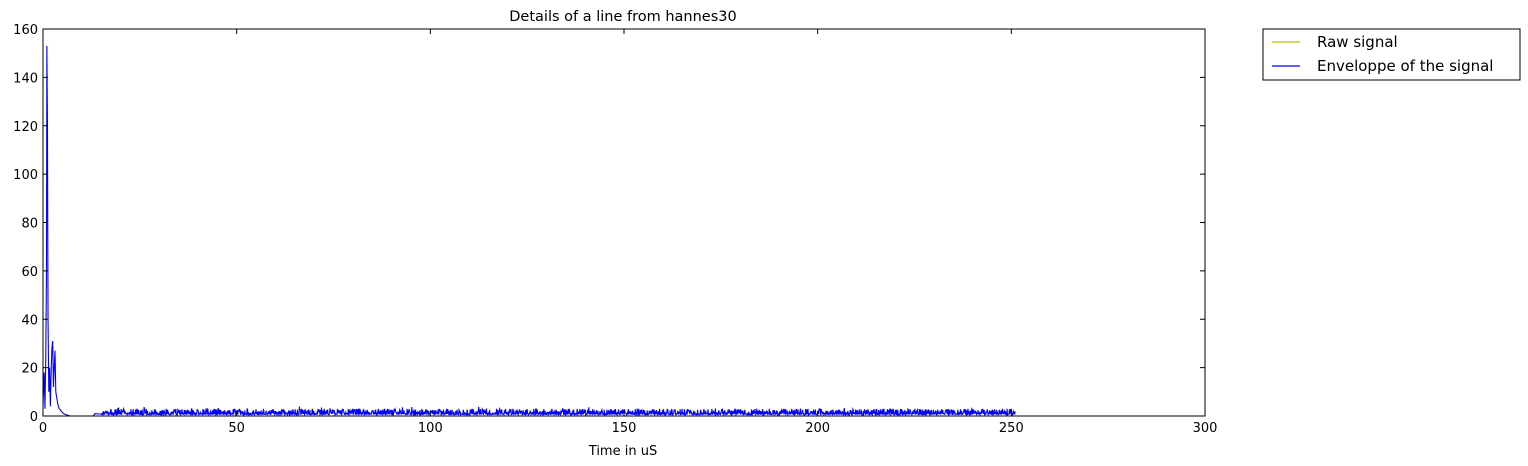  I want to click on x-tick-label: 0, so click(43, 428).